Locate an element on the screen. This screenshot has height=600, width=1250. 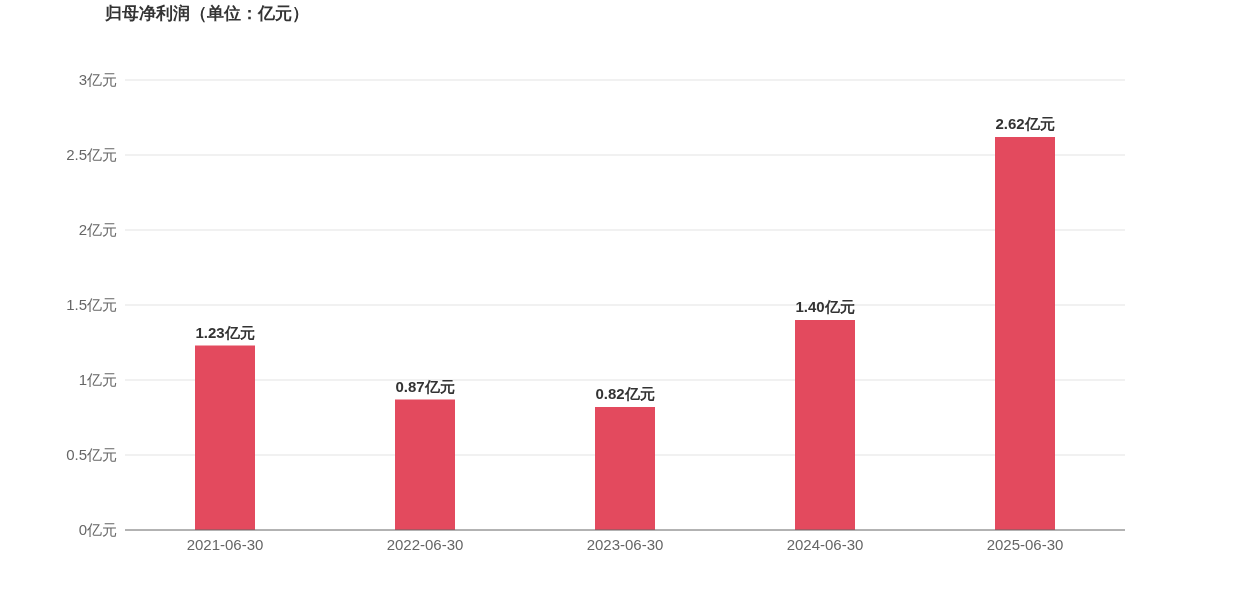
y-tick-label: 0.5亿元 is located at coordinates (91, 455).